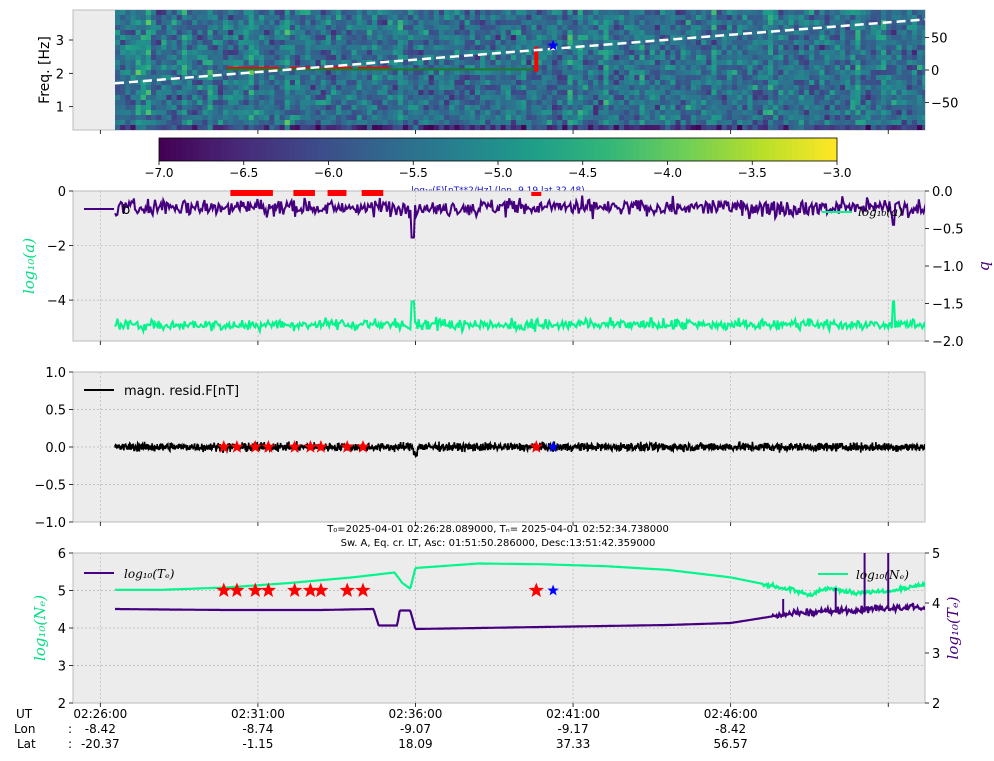  Describe the element at coordinates (935, 71) in the screenshot. I see `spectrogram-y2tick-label: 0` at that location.